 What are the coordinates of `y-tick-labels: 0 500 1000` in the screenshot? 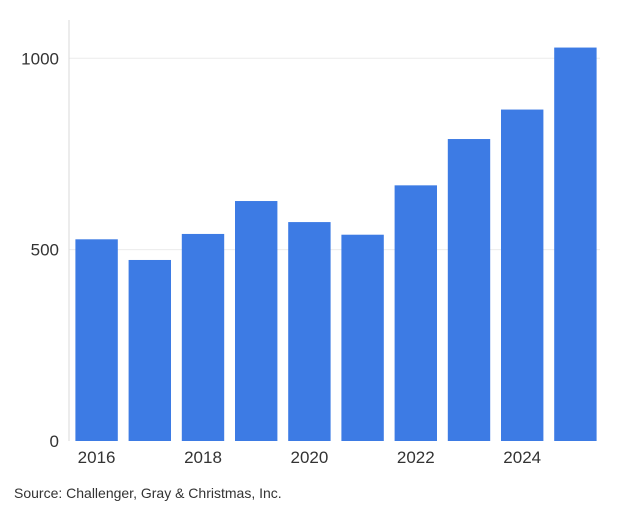 It's located at (40, 250).